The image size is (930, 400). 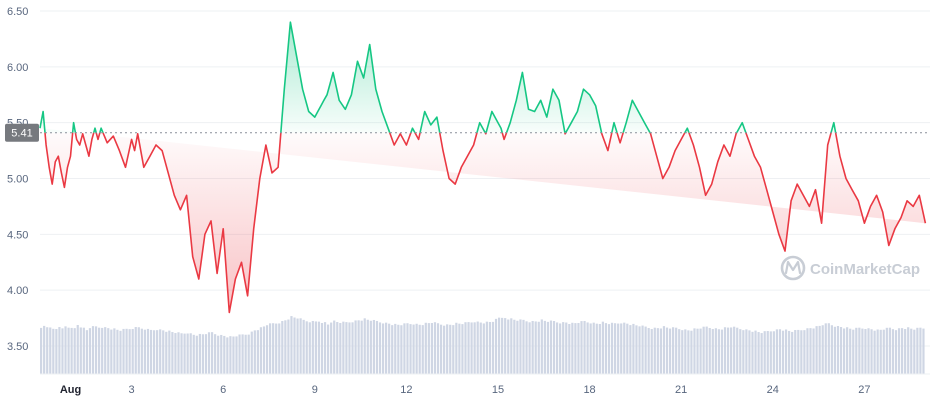 I want to click on y-tick-label: 5.00, so click(x=17, y=180).